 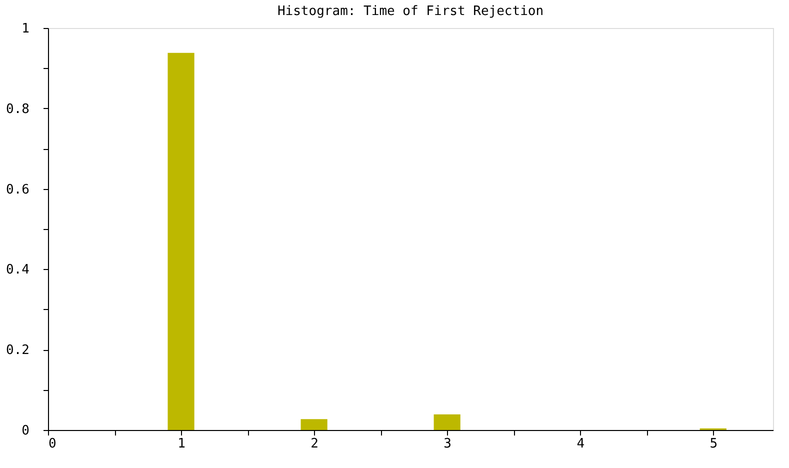 What do you see at coordinates (182, 444) in the screenshot?
I see `x-tick-label: 1` at bounding box center [182, 444].